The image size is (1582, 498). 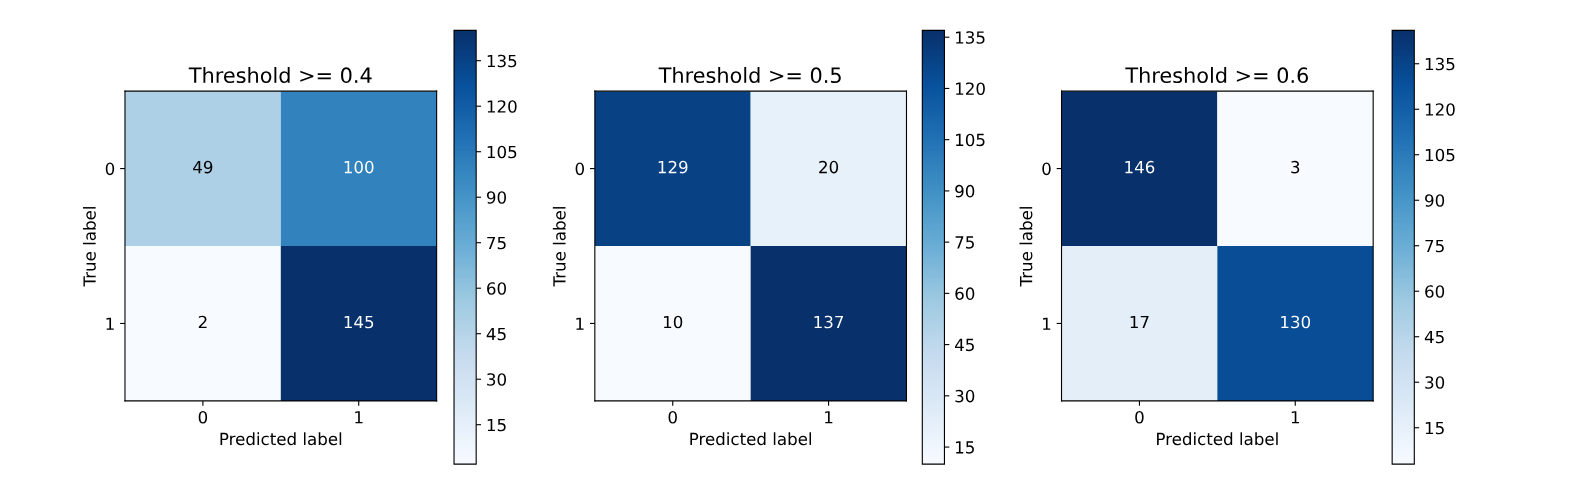 I want to click on data-label: 100, so click(x=359, y=167).